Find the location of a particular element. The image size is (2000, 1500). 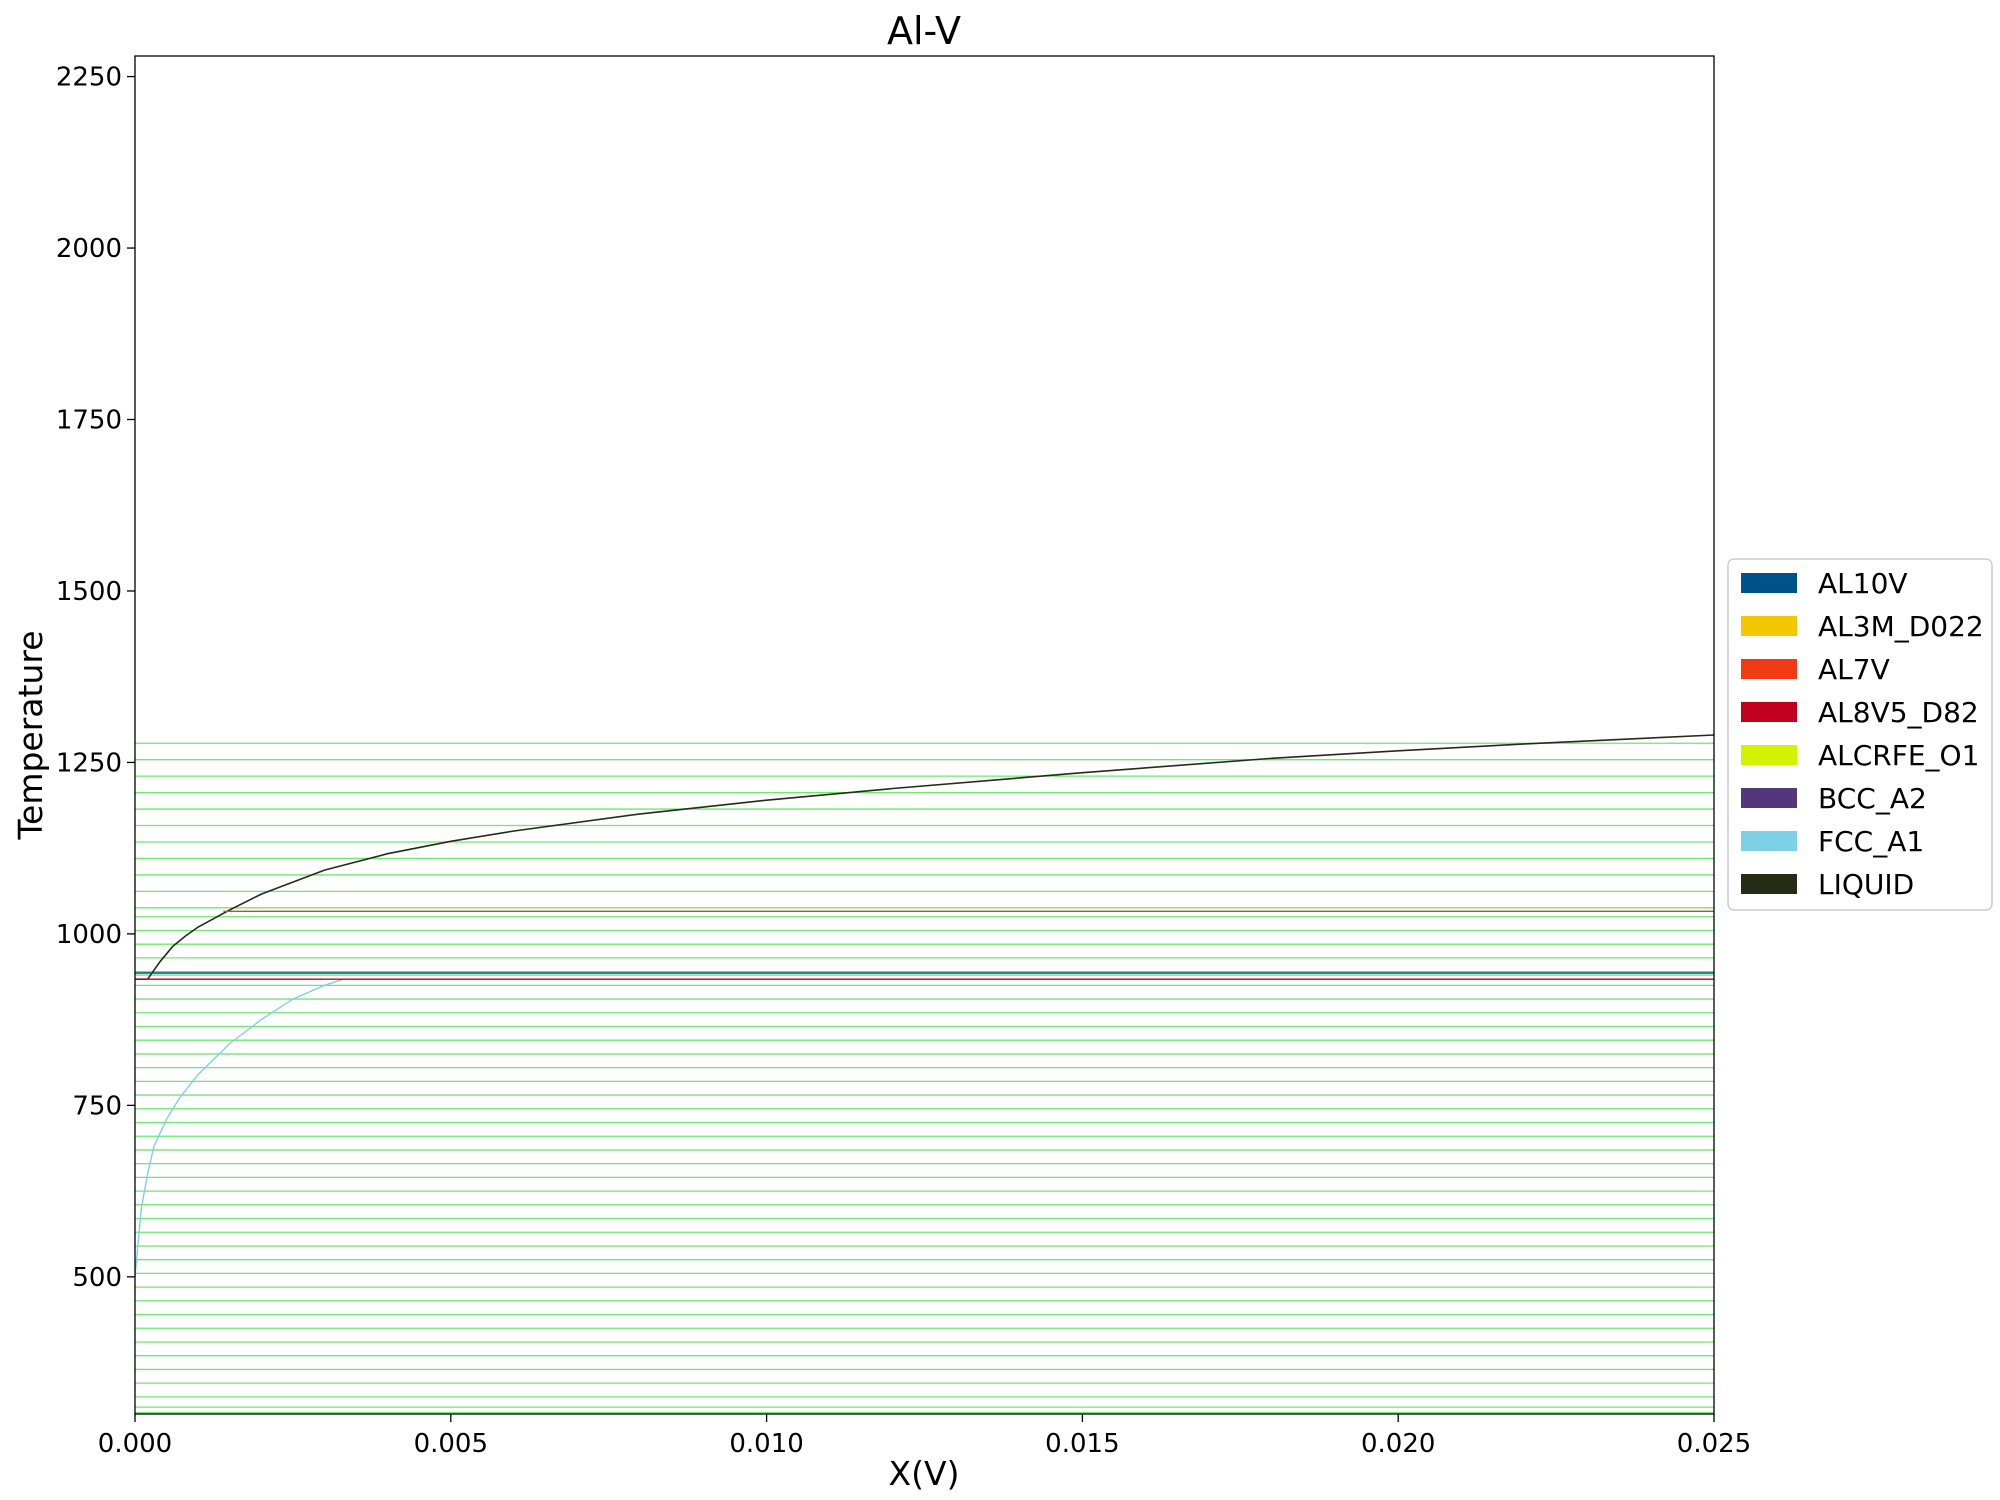

y-tick-label: 750 is located at coordinates (97, 1106).